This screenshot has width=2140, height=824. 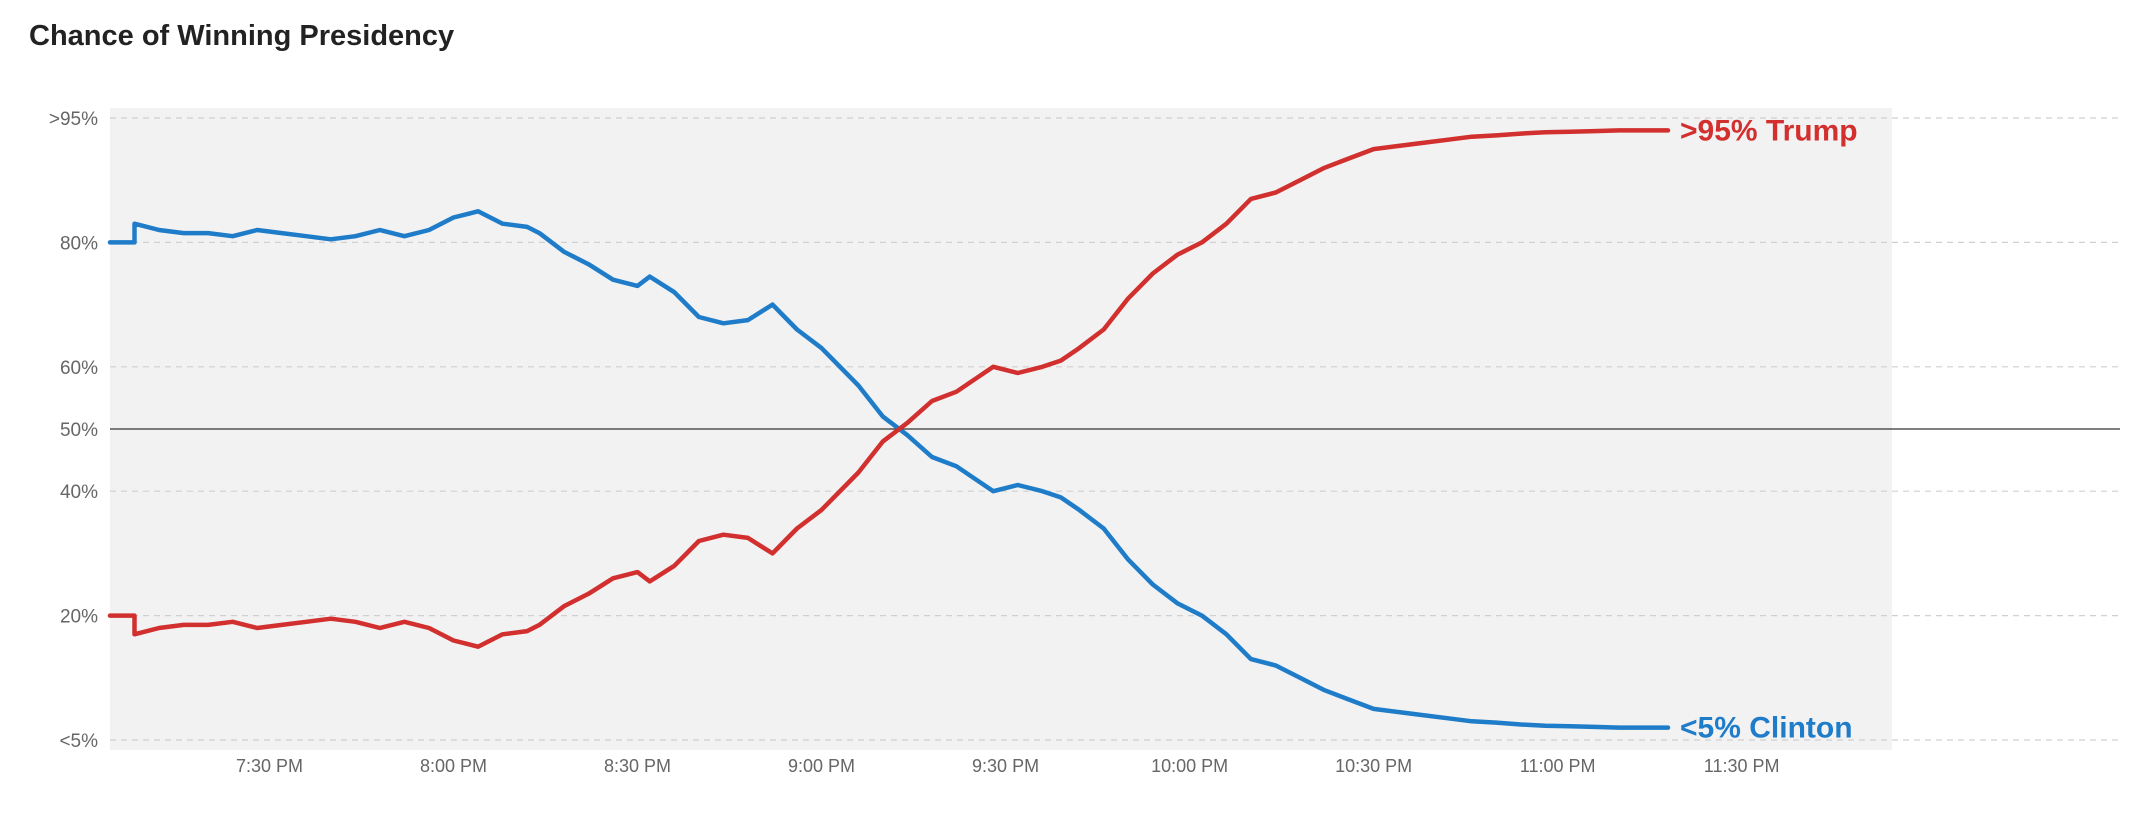 I want to click on y-tick-label: 60%, so click(x=79, y=368).